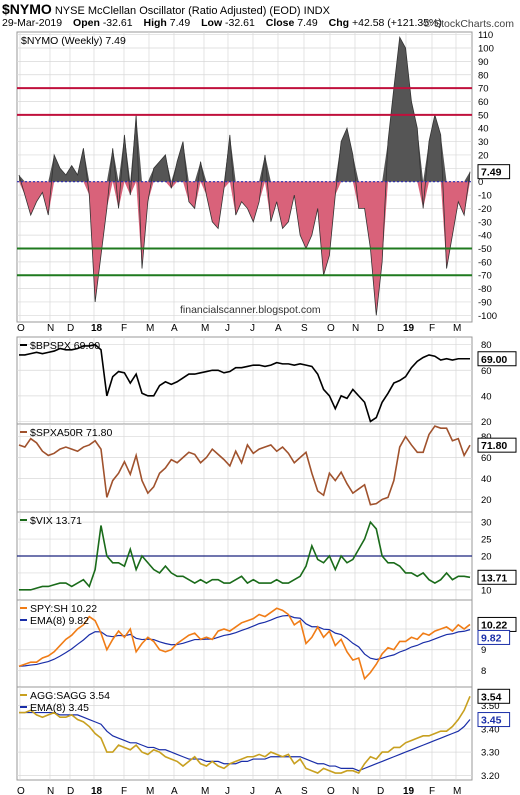 This screenshot has height=795, width=520. I want to click on nymo-current-value: 7.49, so click(491, 173).